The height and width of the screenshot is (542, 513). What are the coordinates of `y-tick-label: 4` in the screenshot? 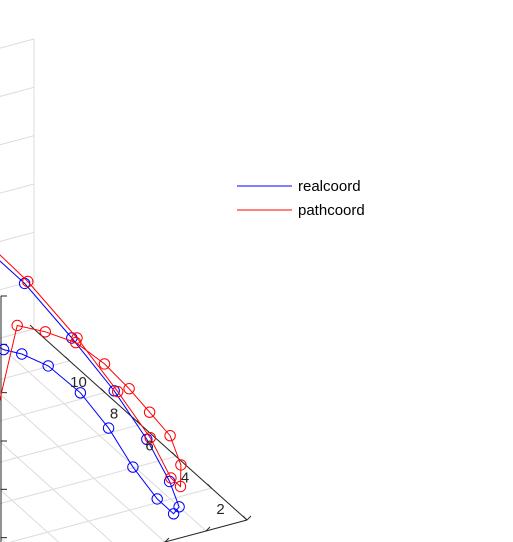 It's located at (185, 477).